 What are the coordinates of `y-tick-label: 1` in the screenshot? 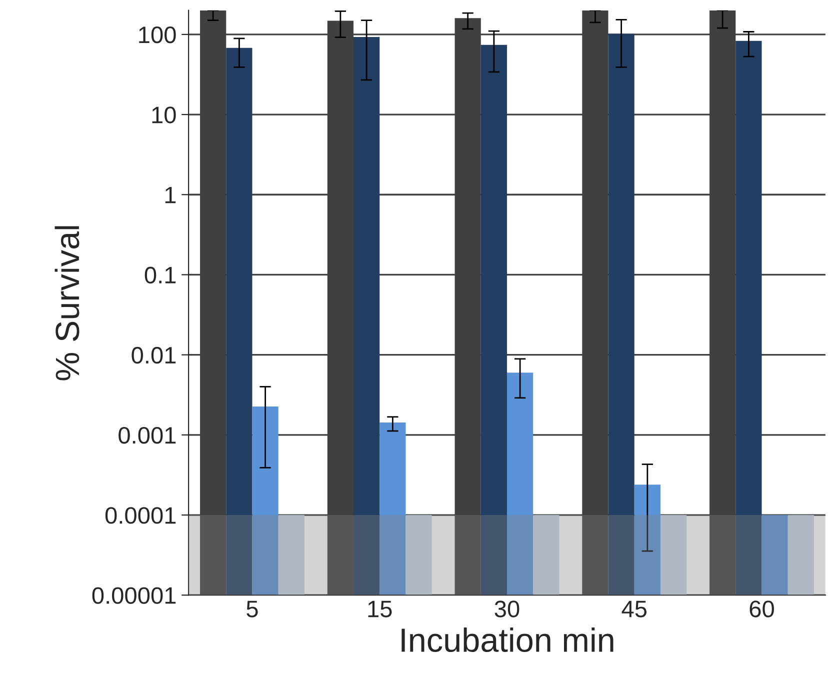 It's located at (170, 195).